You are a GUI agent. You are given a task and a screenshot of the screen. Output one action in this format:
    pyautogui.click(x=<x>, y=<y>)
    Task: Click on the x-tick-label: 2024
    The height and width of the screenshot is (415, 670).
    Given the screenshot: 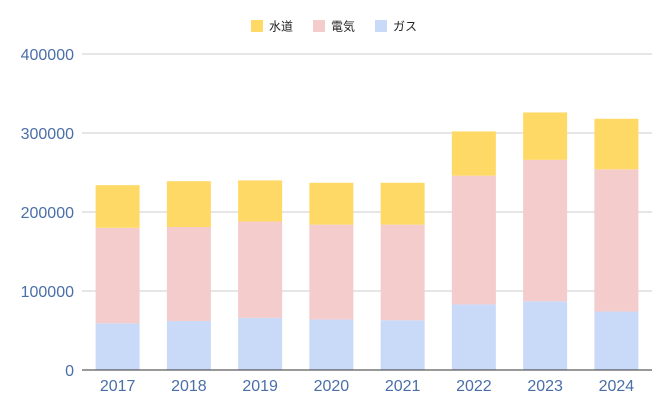 What is the action you would take?
    pyautogui.click(x=617, y=386)
    